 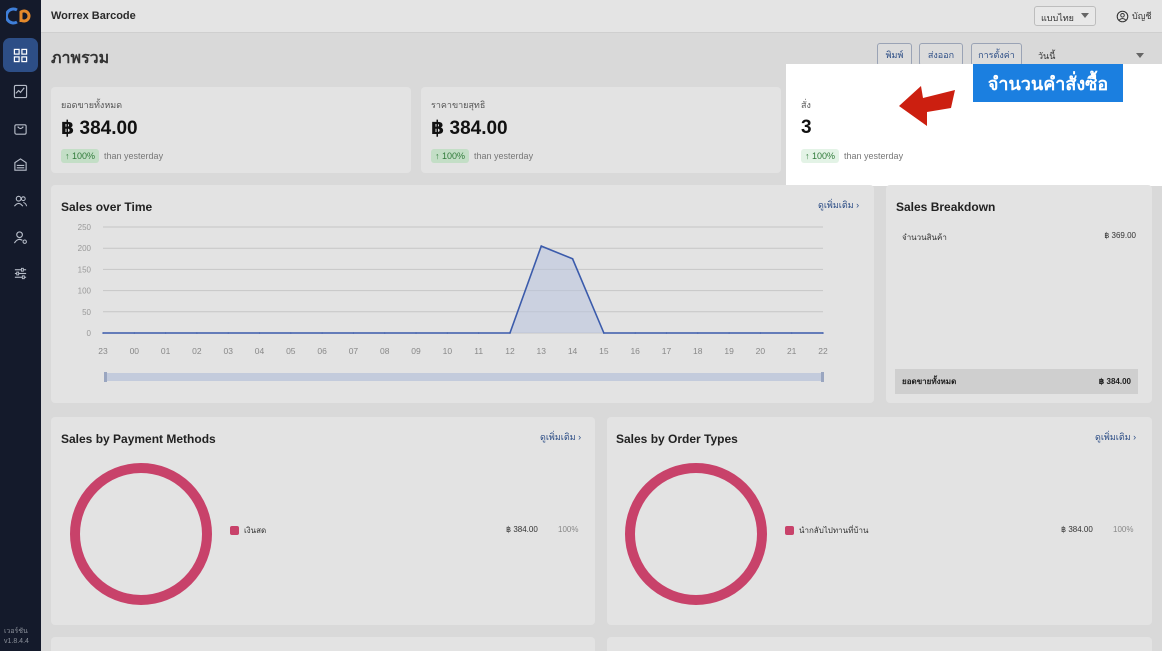 I want to click on account-label: บัญชี, so click(x=1142, y=16).